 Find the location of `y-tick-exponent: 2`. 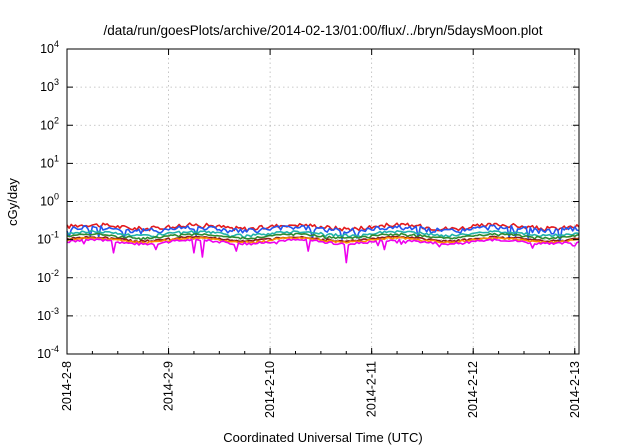

y-tick-exponent: 2 is located at coordinates (56, 120).